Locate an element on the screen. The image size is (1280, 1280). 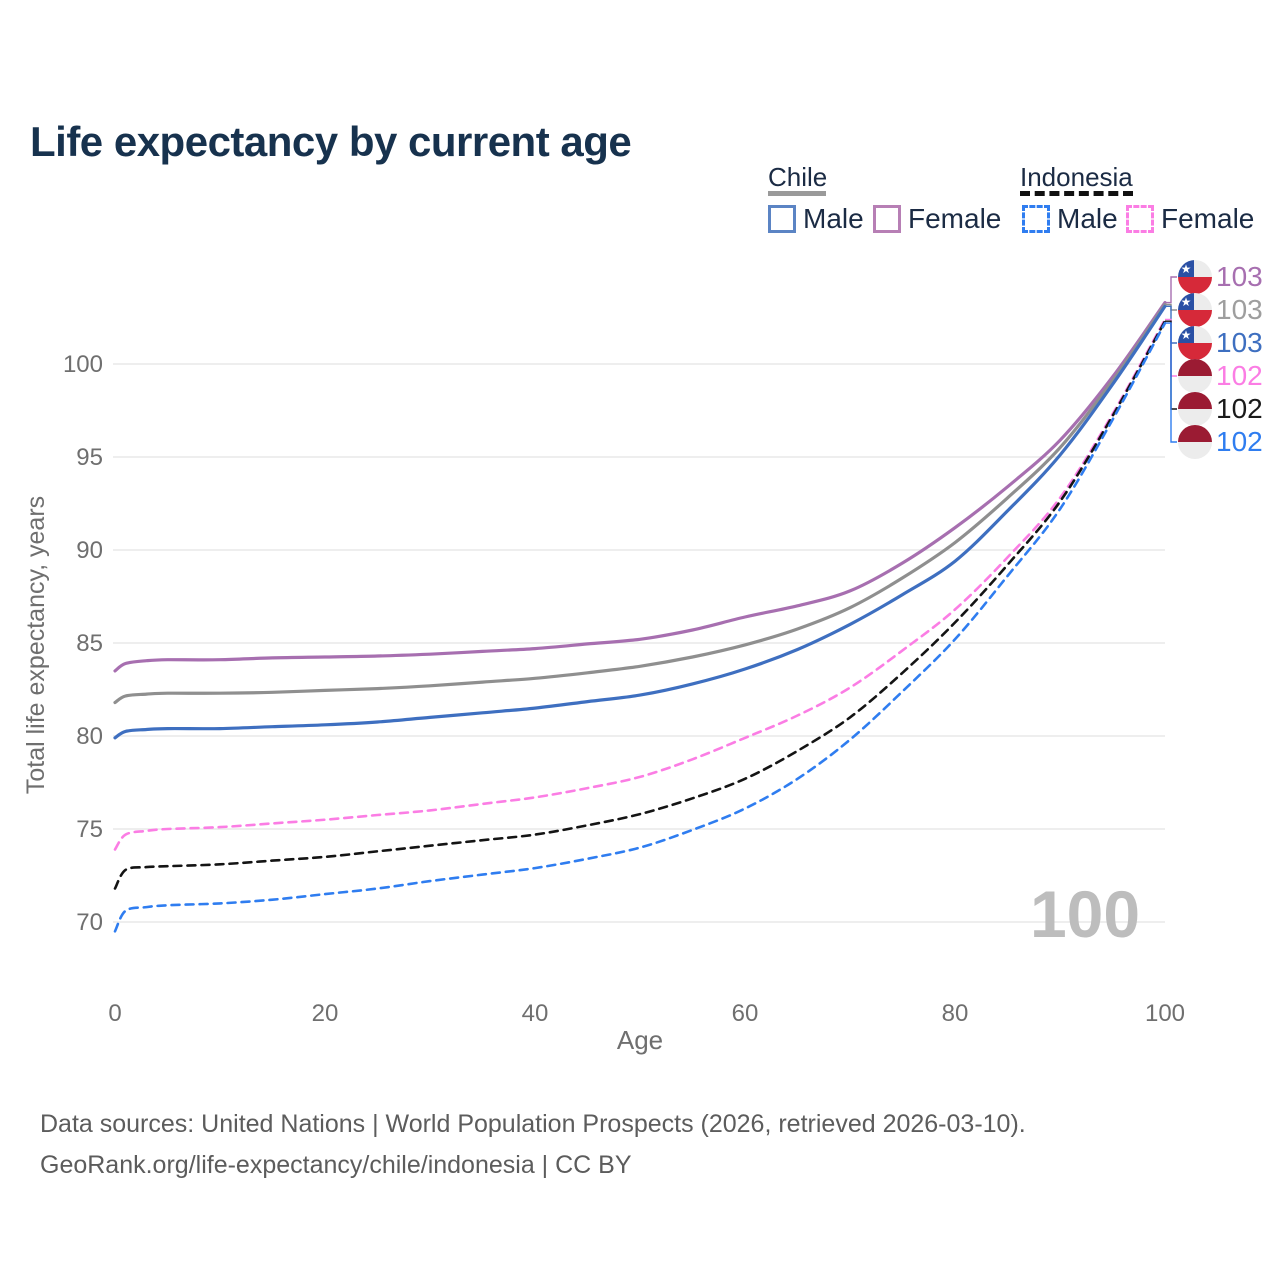
legend-item-indonesia-female: Female is located at coordinates (1190, 219).